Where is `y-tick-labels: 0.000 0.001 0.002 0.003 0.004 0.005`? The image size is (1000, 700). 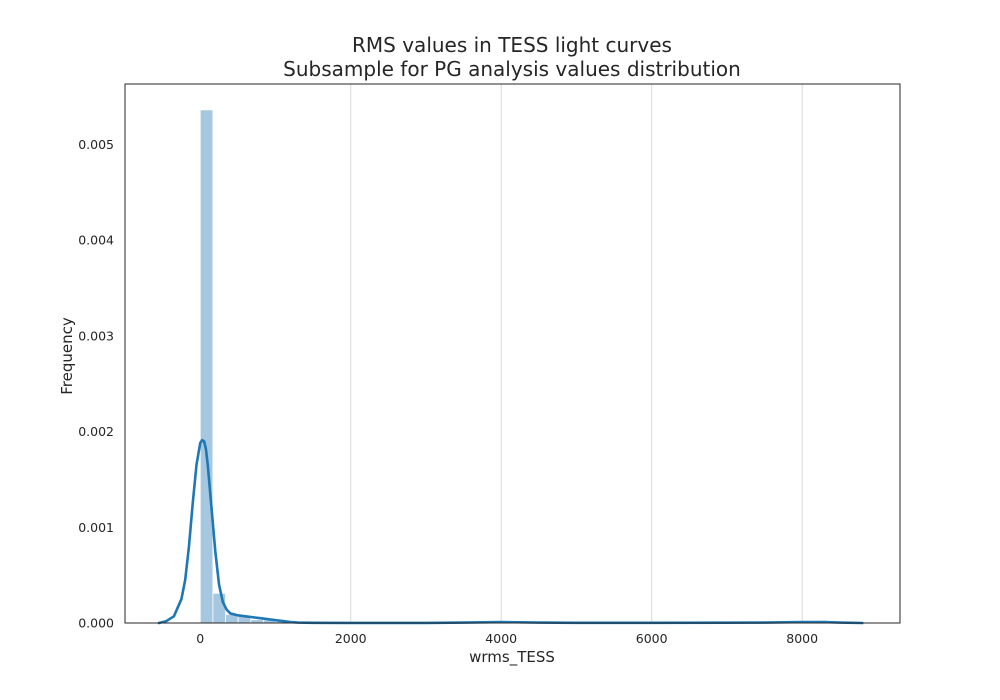 y-tick-labels: 0.000 0.001 0.002 0.003 0.004 0.005 is located at coordinates (96, 384).